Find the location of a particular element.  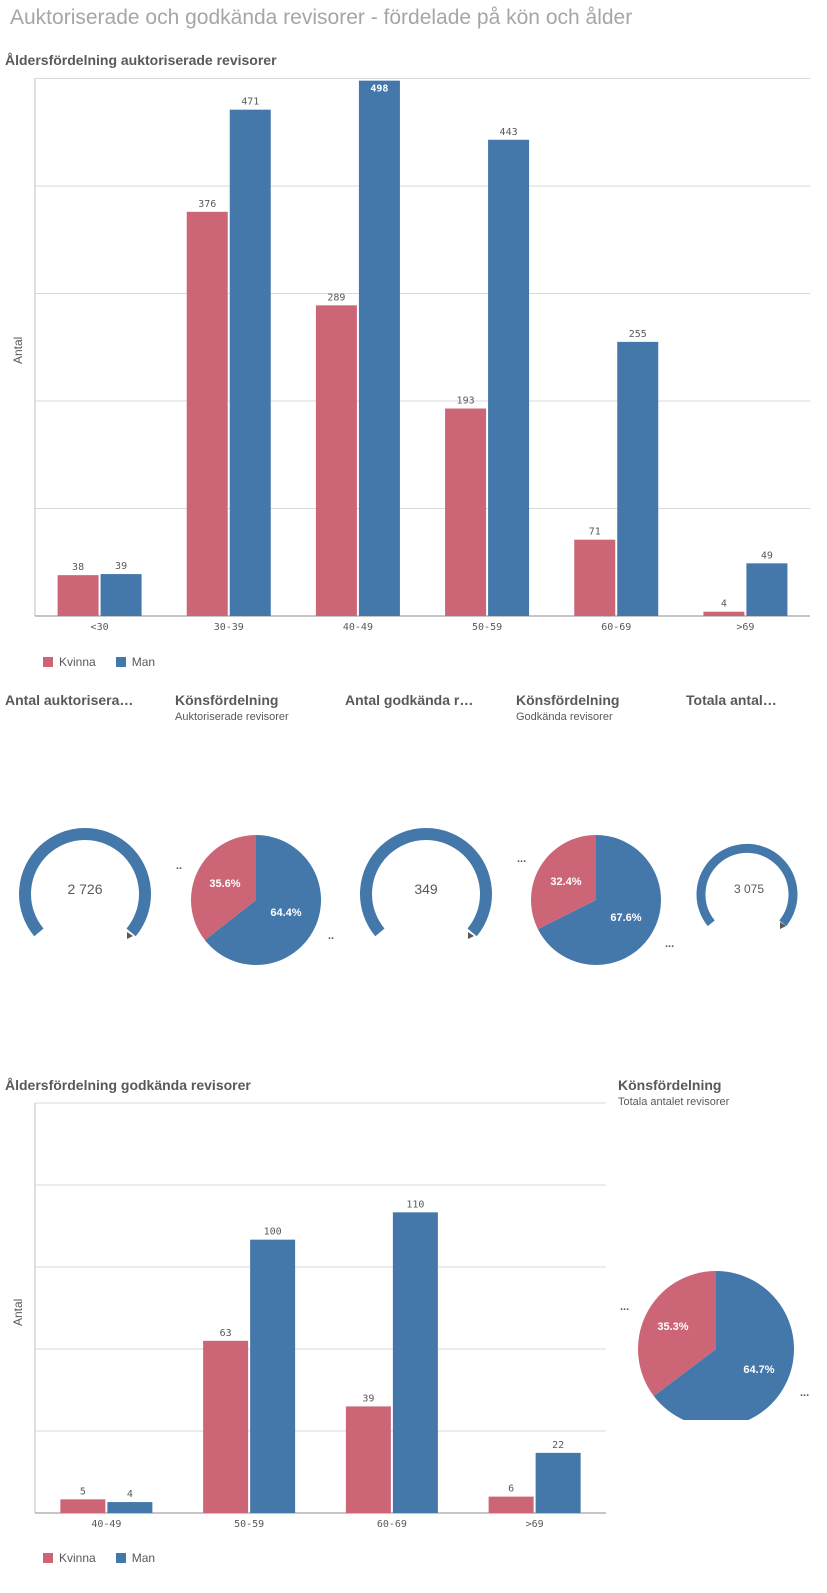

data-label-kvinna-c1-3: 193 is located at coordinates (466, 401).